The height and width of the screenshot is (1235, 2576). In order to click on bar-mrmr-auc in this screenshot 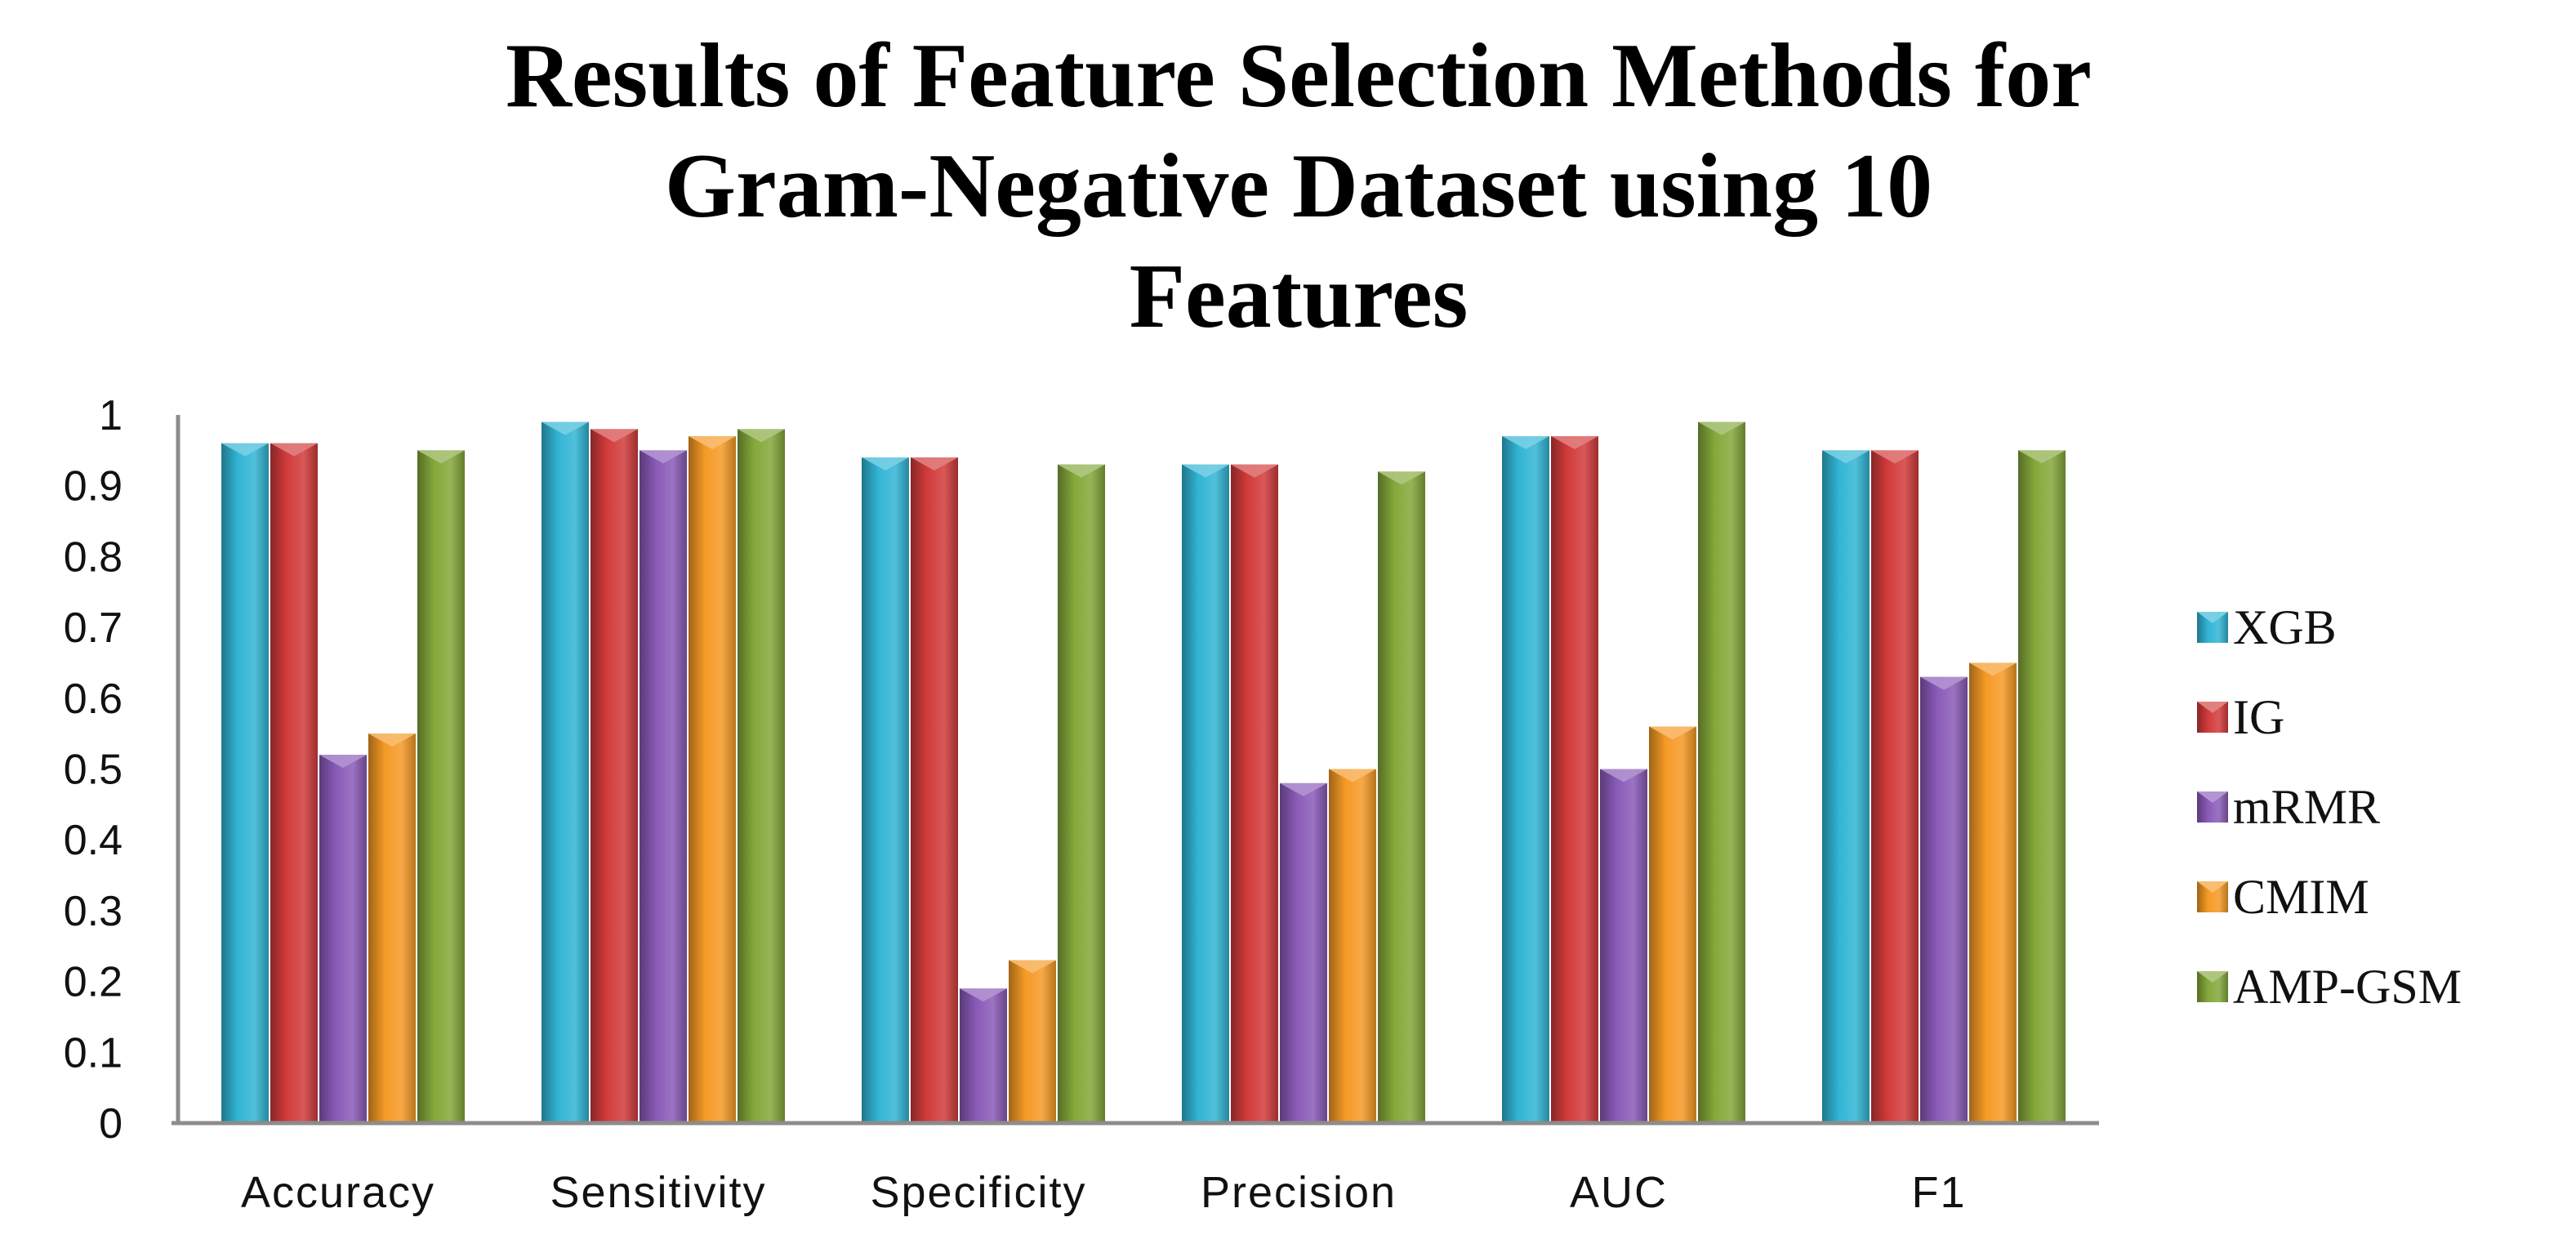, I will do `click(1623, 946)`.